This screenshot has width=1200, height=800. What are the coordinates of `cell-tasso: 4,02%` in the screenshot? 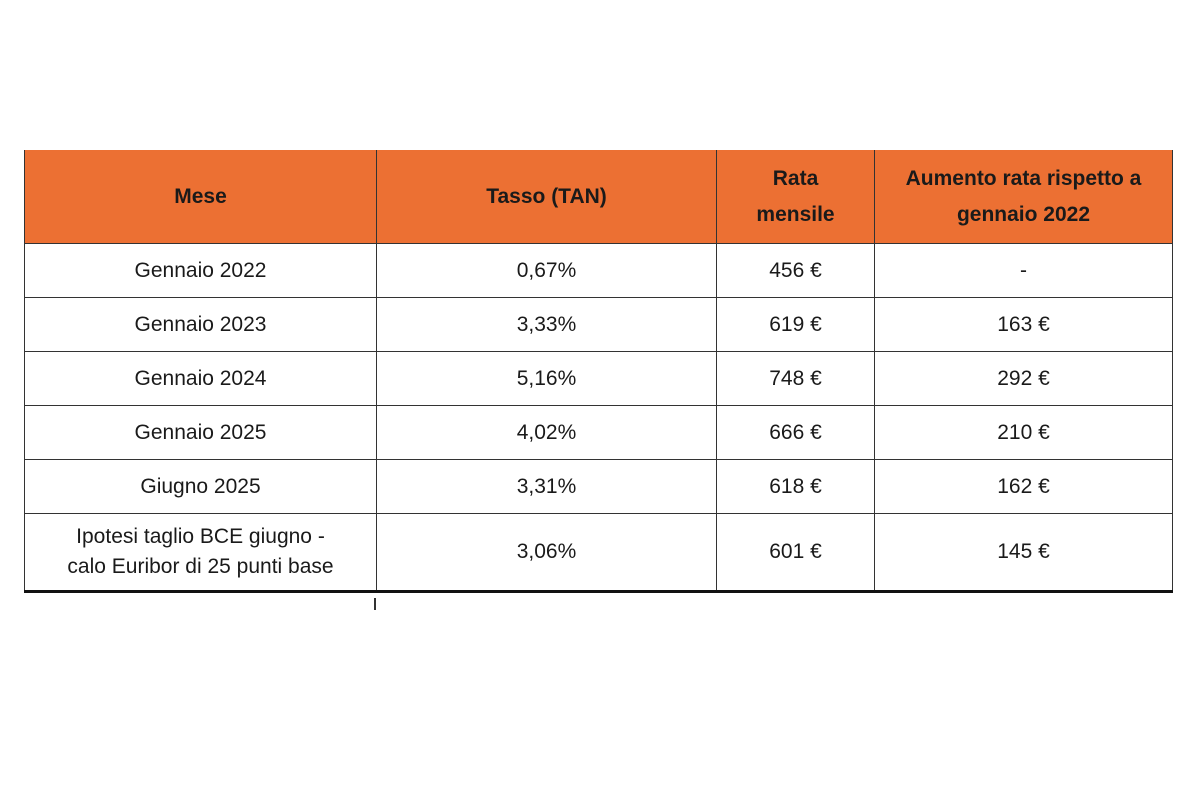 It's located at (546, 432).